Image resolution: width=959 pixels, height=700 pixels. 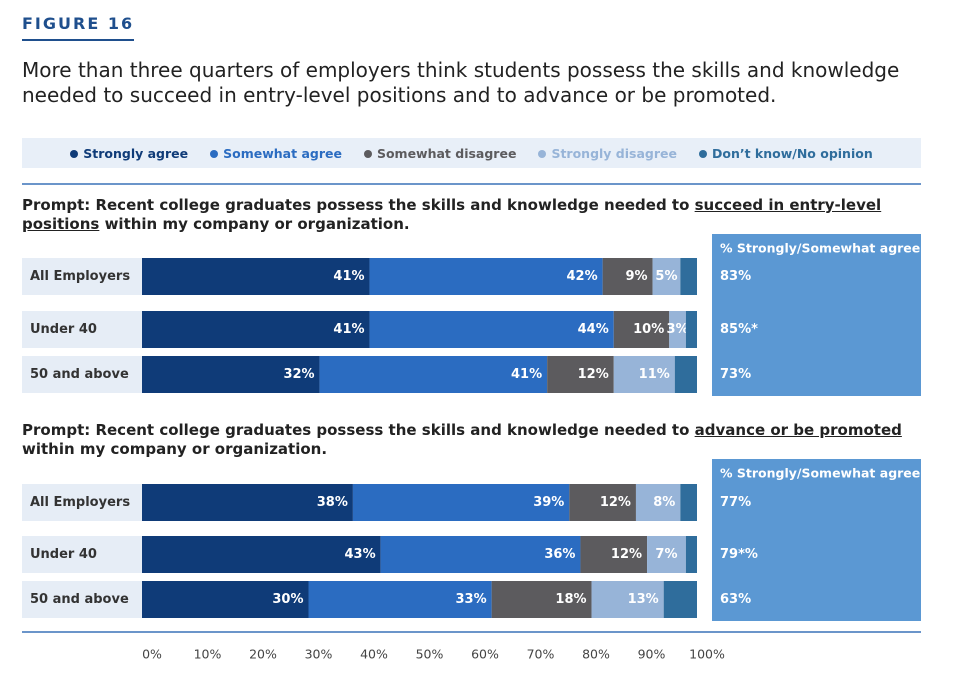 I want to click on value-label: 32%, so click(x=298, y=374).